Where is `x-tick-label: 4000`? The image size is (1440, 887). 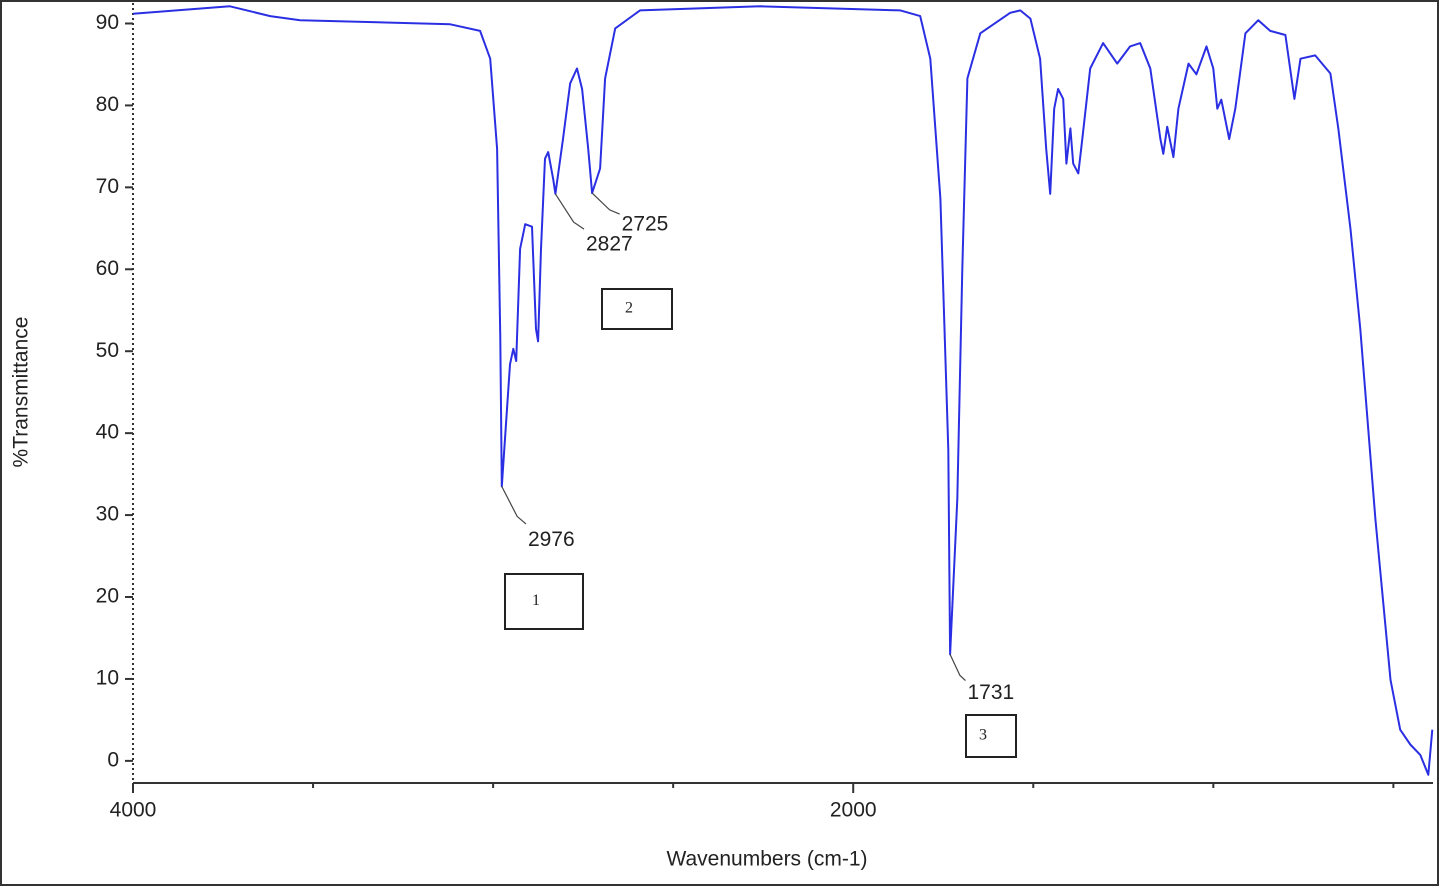 x-tick-label: 4000 is located at coordinates (133, 810).